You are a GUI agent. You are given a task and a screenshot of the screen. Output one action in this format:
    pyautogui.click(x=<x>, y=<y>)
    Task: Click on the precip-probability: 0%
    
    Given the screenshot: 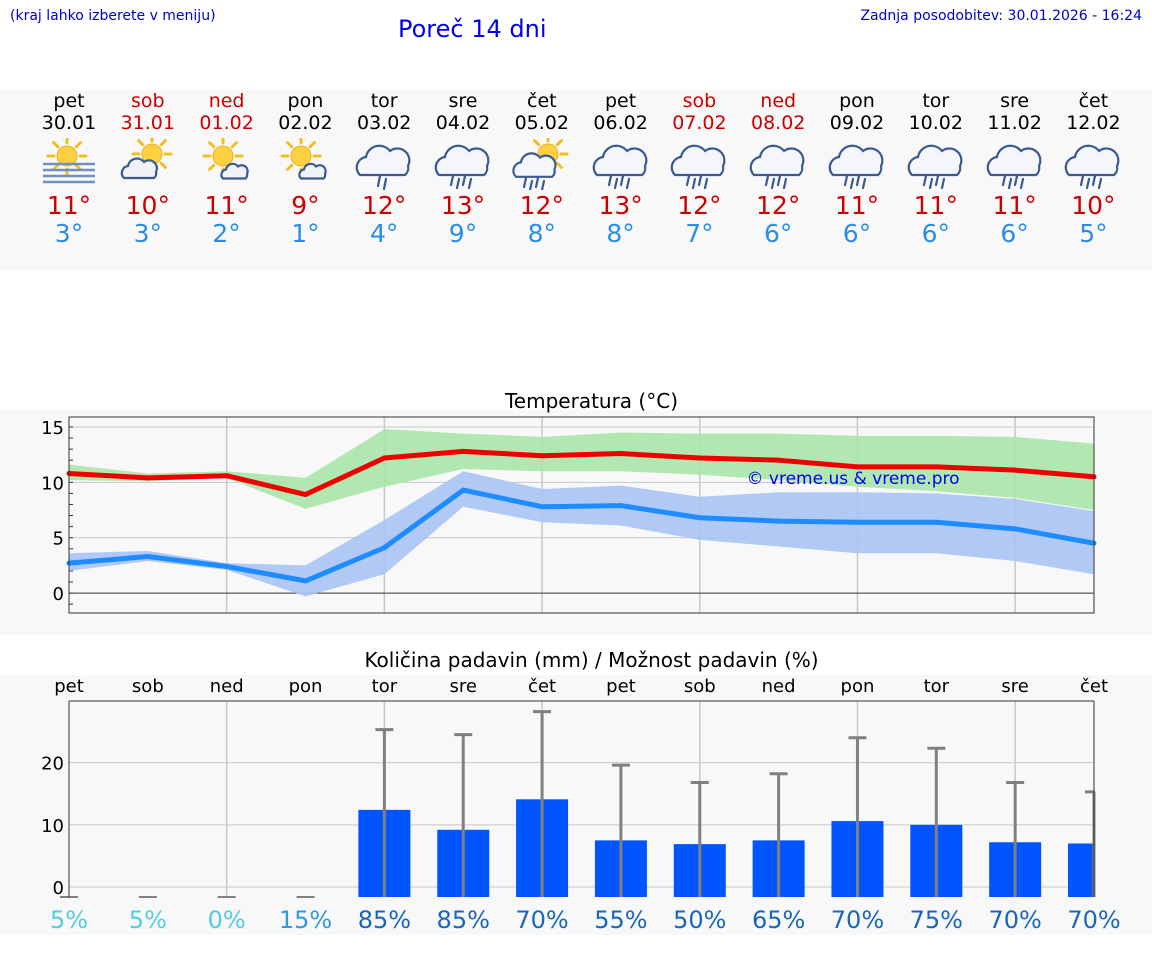 What is the action you would take?
    pyautogui.click(x=227, y=920)
    